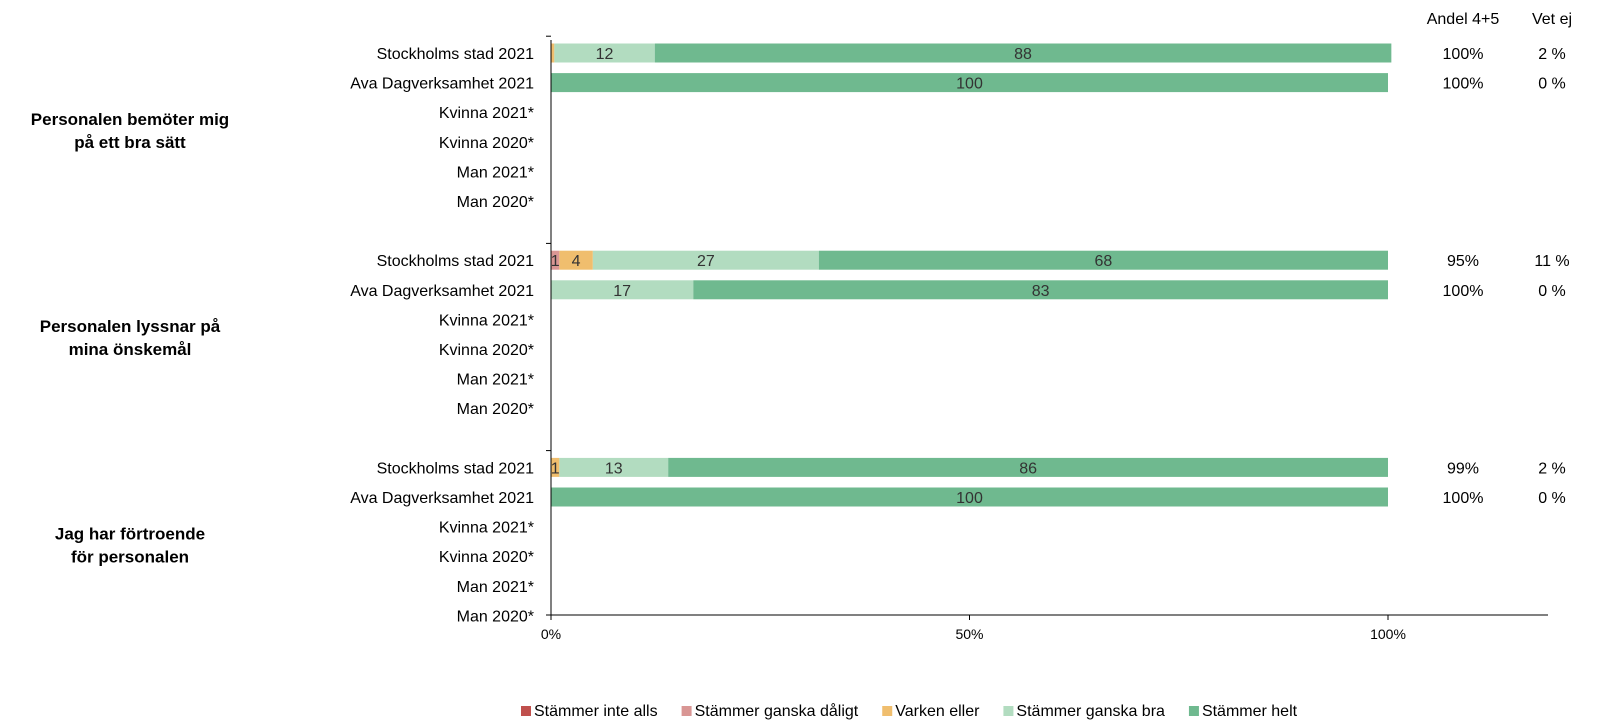 This screenshot has width=1618, height=728. Describe the element at coordinates (130, 326) in the screenshot. I see `group-label-line: Personalen lyssnar på` at that location.